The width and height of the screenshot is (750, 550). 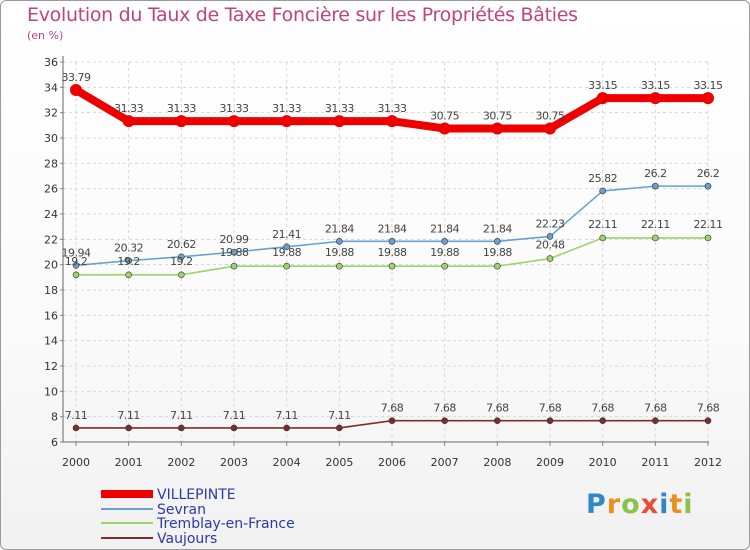 I want to click on x-tick-label: 2003, so click(x=234, y=462).